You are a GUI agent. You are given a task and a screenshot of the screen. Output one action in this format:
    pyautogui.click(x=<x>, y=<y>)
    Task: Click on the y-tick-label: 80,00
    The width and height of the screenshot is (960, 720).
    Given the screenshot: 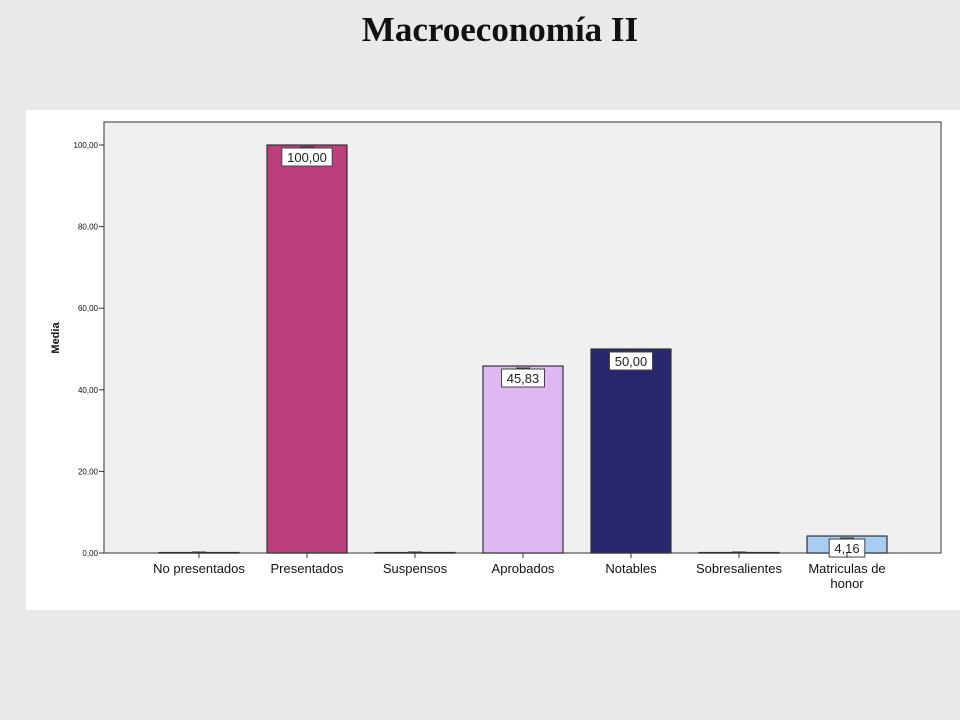 What is the action you would take?
    pyautogui.click(x=88, y=227)
    